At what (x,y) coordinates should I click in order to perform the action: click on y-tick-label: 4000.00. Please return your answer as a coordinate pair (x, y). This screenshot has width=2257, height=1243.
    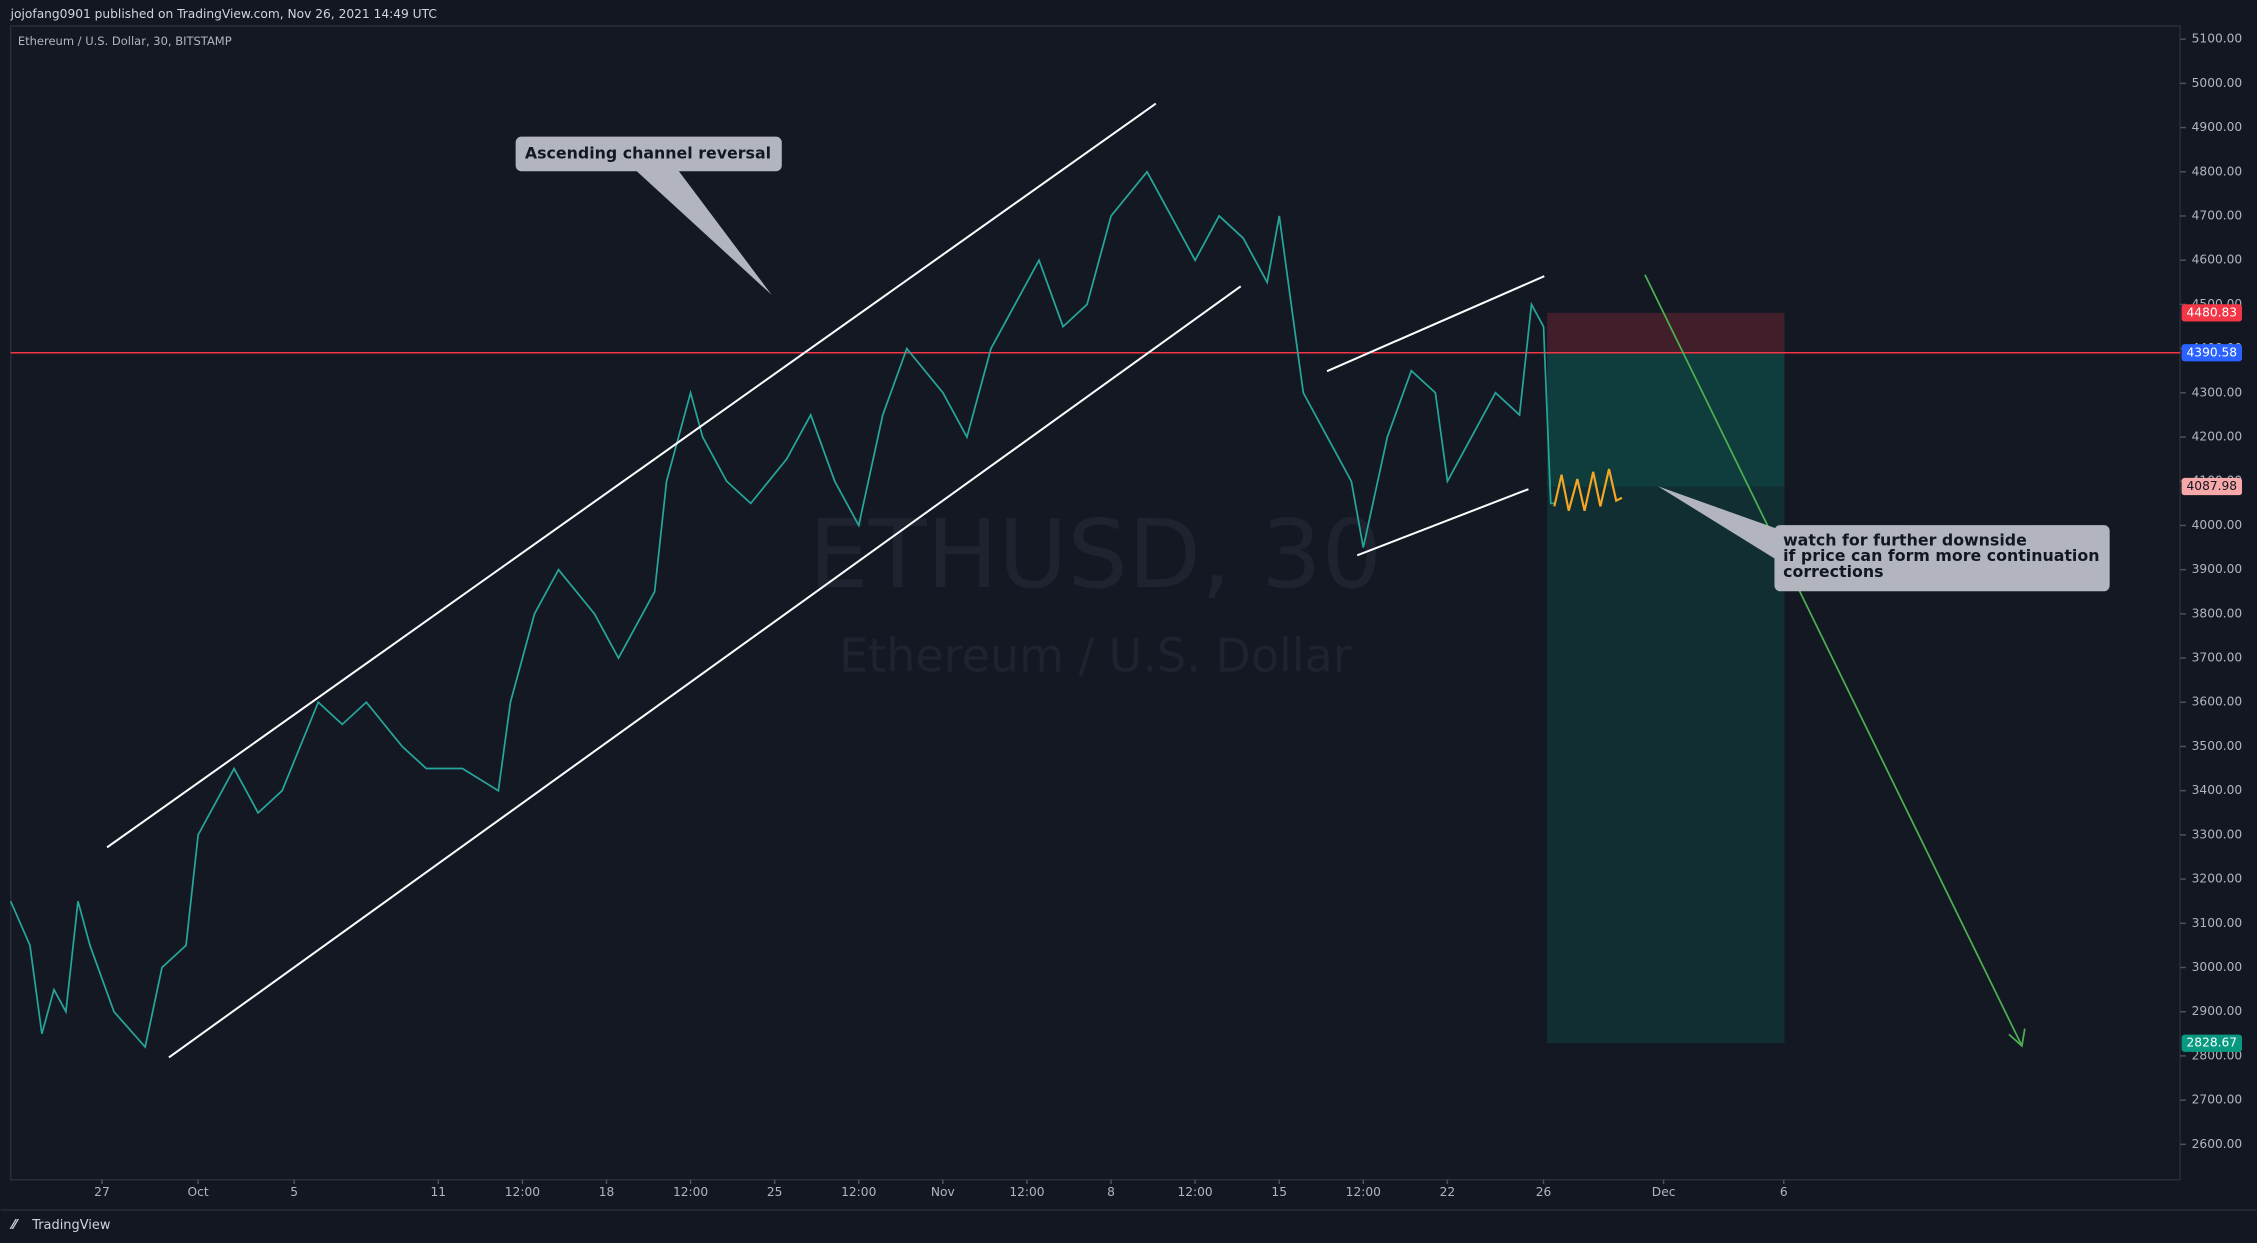
    Looking at the image, I should click on (2217, 525).